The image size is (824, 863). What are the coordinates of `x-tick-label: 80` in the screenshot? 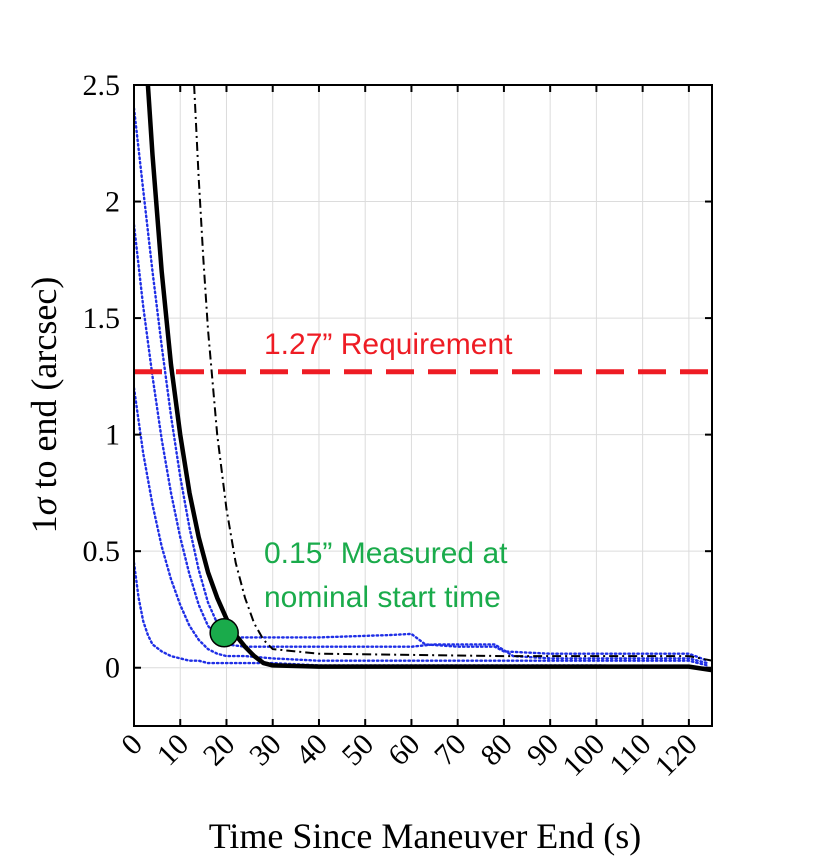 It's located at (496, 750).